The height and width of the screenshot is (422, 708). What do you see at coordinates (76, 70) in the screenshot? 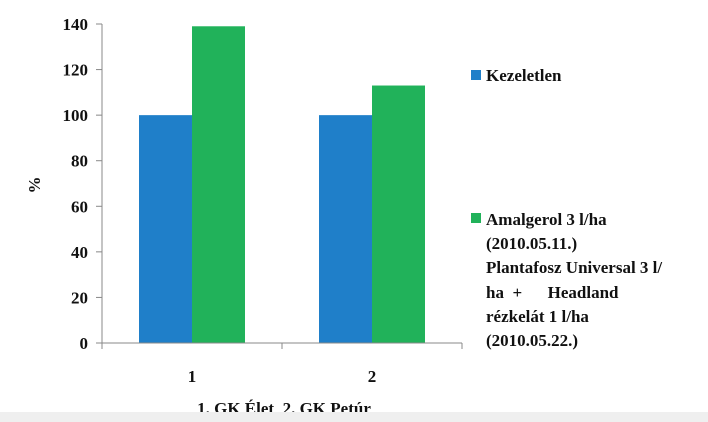
I see `y-tick-label: 120` at bounding box center [76, 70].